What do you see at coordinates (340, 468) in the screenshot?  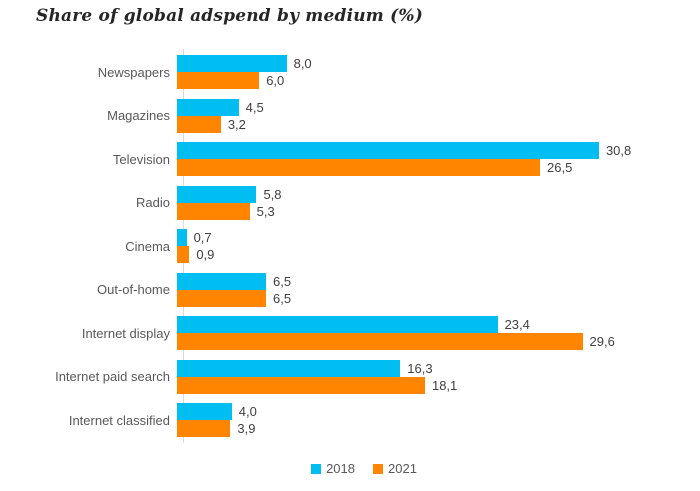 I see `legend-label: 2018` at bounding box center [340, 468].